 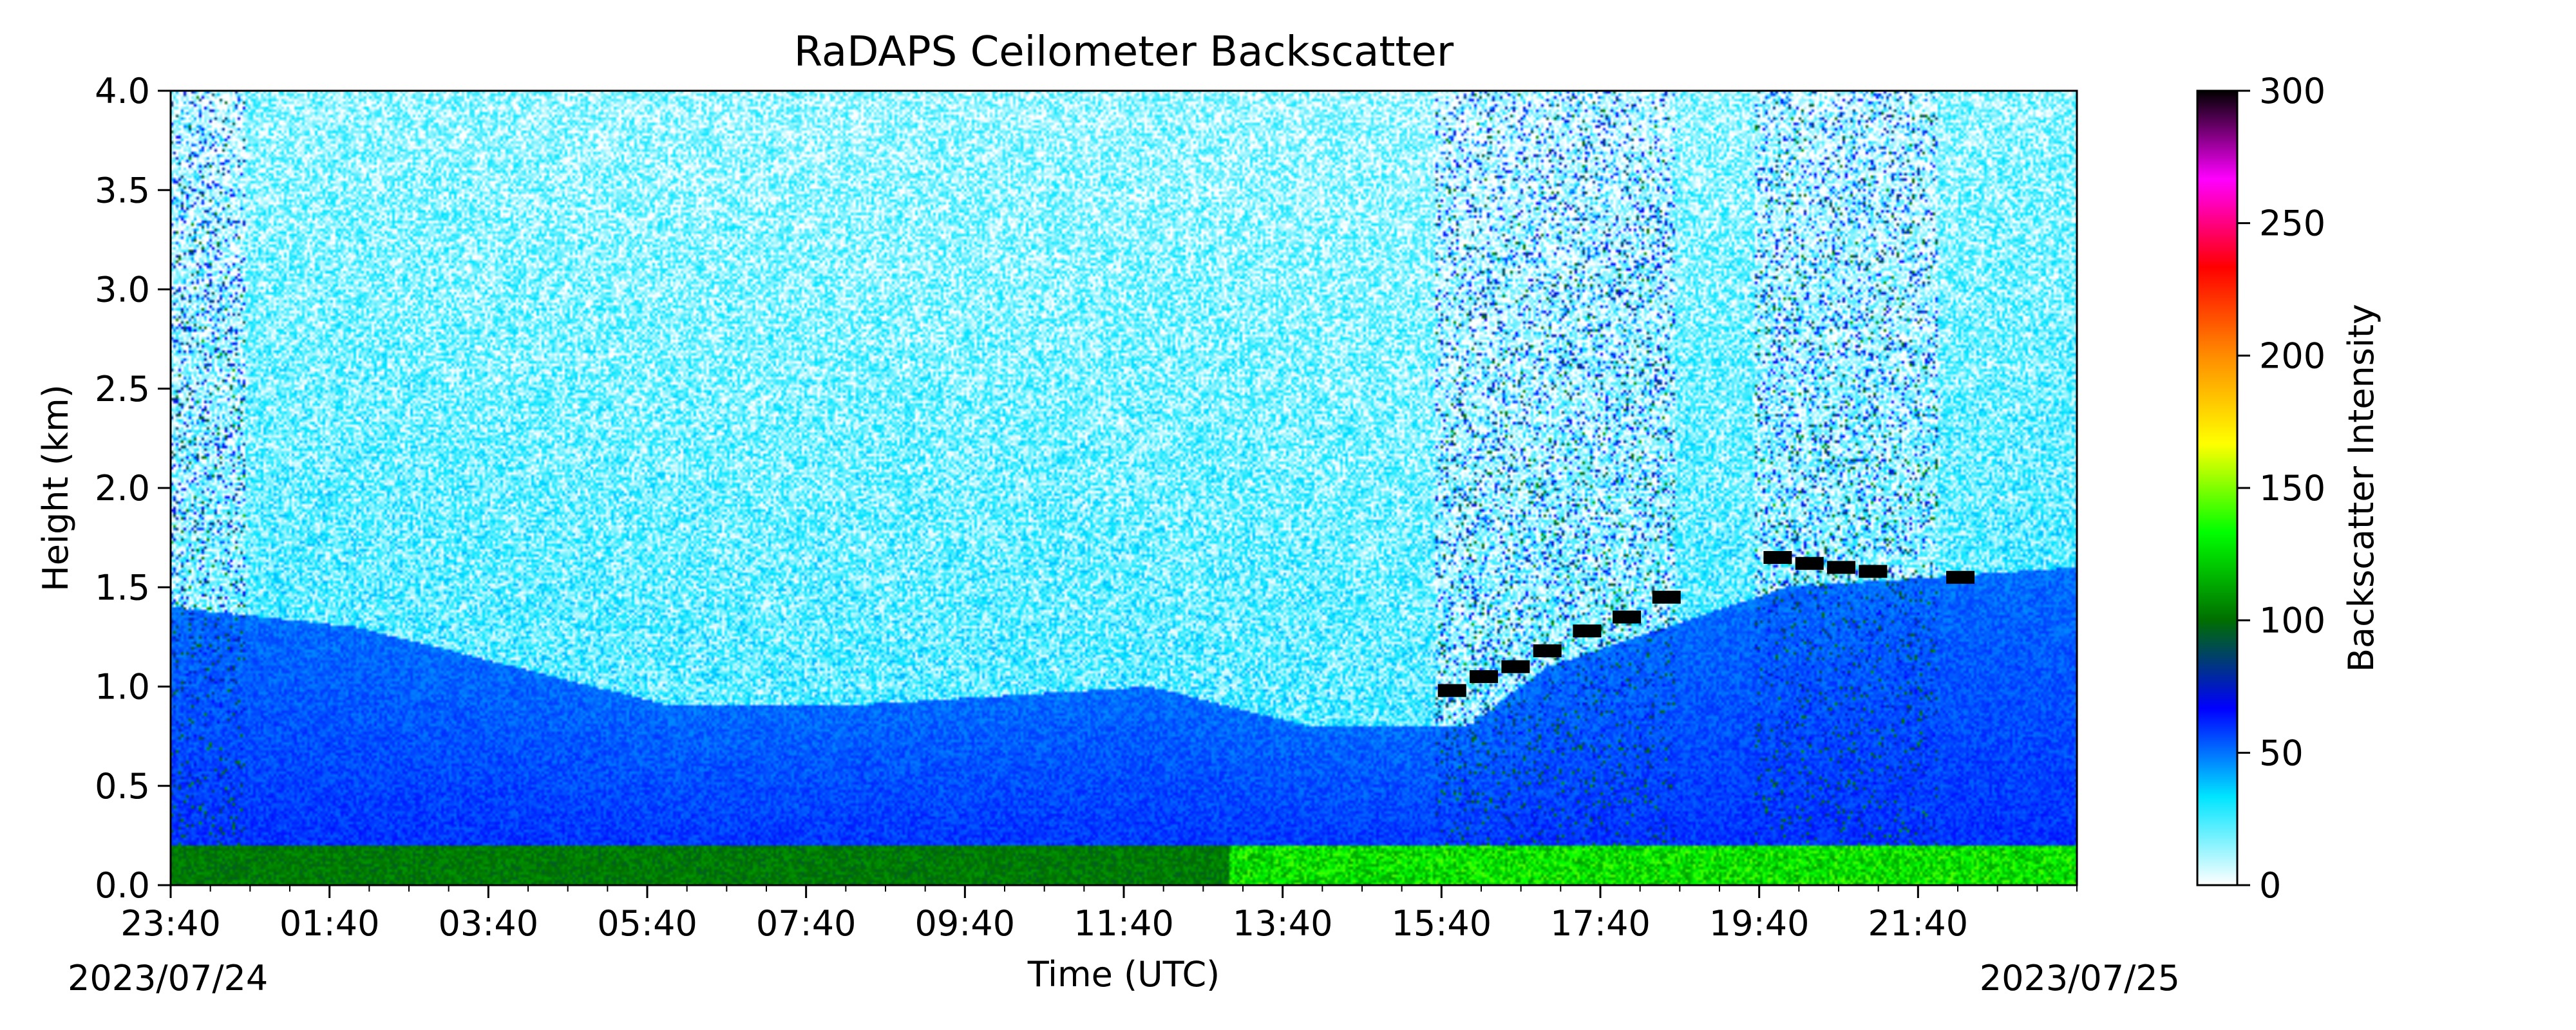 What do you see at coordinates (168, 978) in the screenshot?
I see `x-start-date: 2023/07/24` at bounding box center [168, 978].